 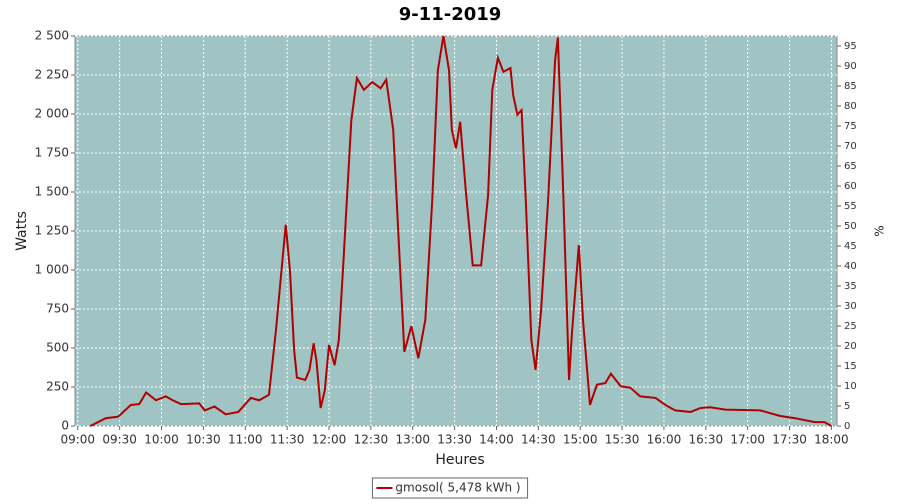 I want to click on x-tick-label: 11:30, so click(x=287, y=440).